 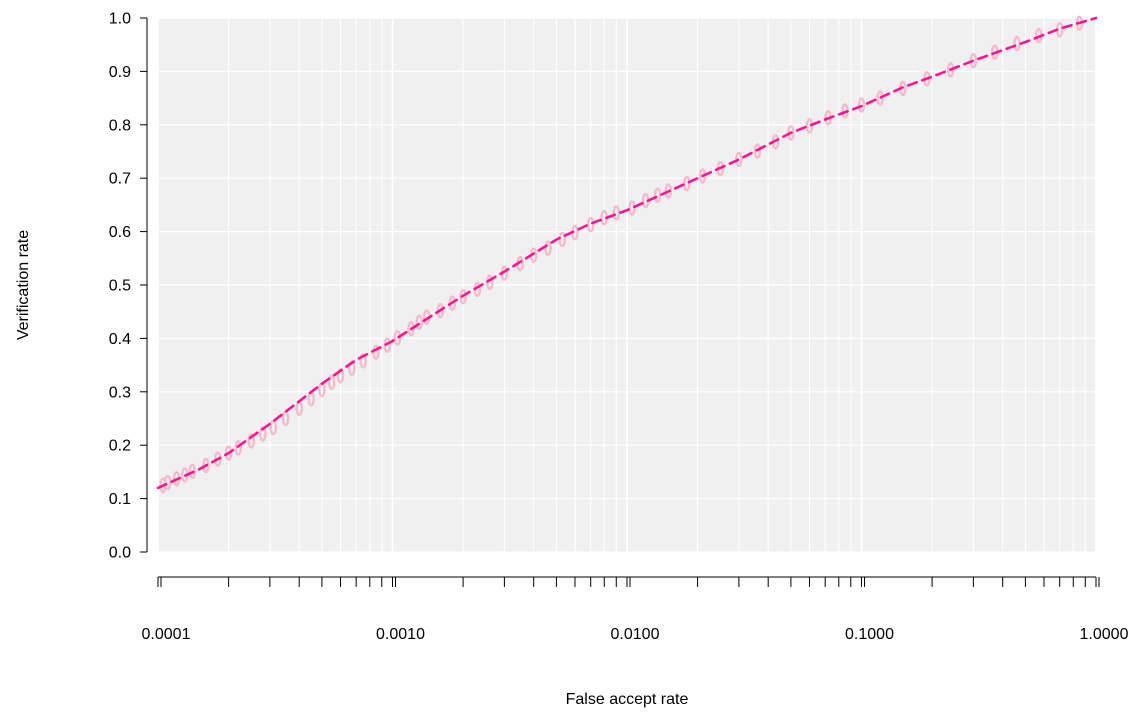 What do you see at coordinates (635, 634) in the screenshot?
I see `x-tick-label: 0.0100` at bounding box center [635, 634].